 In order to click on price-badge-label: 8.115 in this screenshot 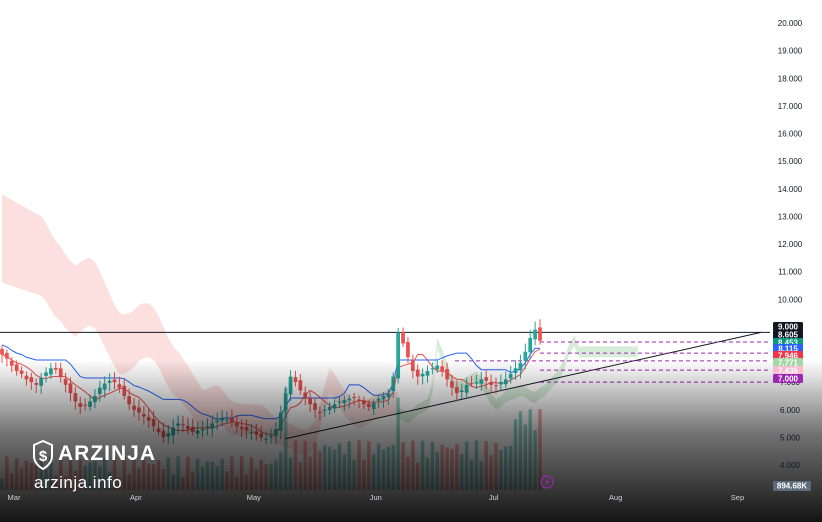, I will do `click(788, 349)`.